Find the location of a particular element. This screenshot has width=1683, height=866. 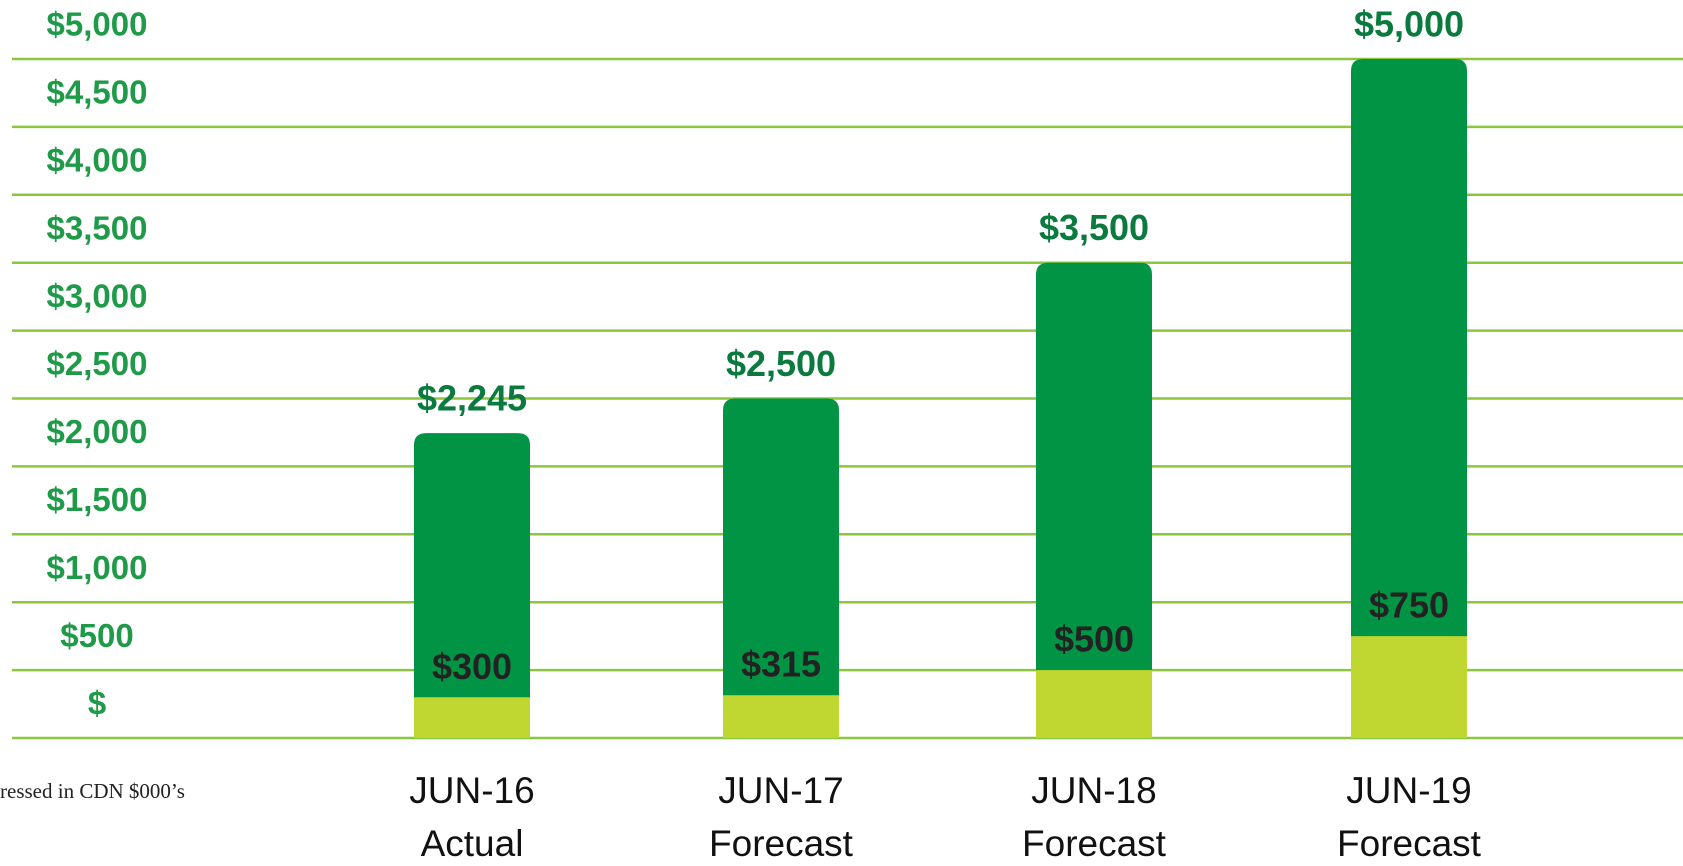

y-tick-label: $4,500 is located at coordinates (97, 92).